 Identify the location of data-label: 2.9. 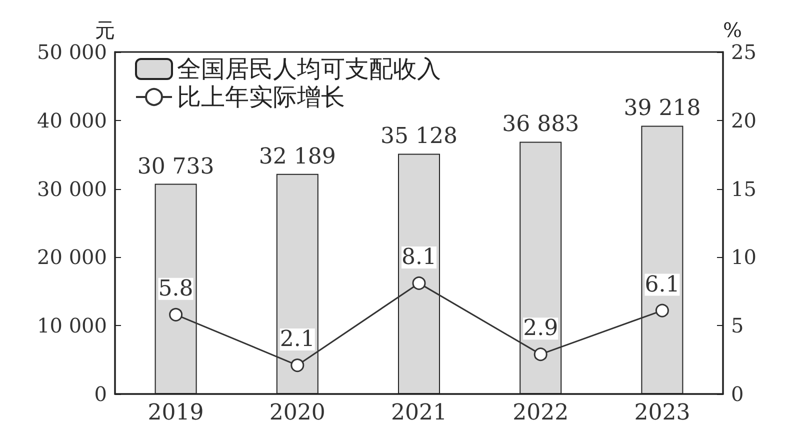
(540, 329).